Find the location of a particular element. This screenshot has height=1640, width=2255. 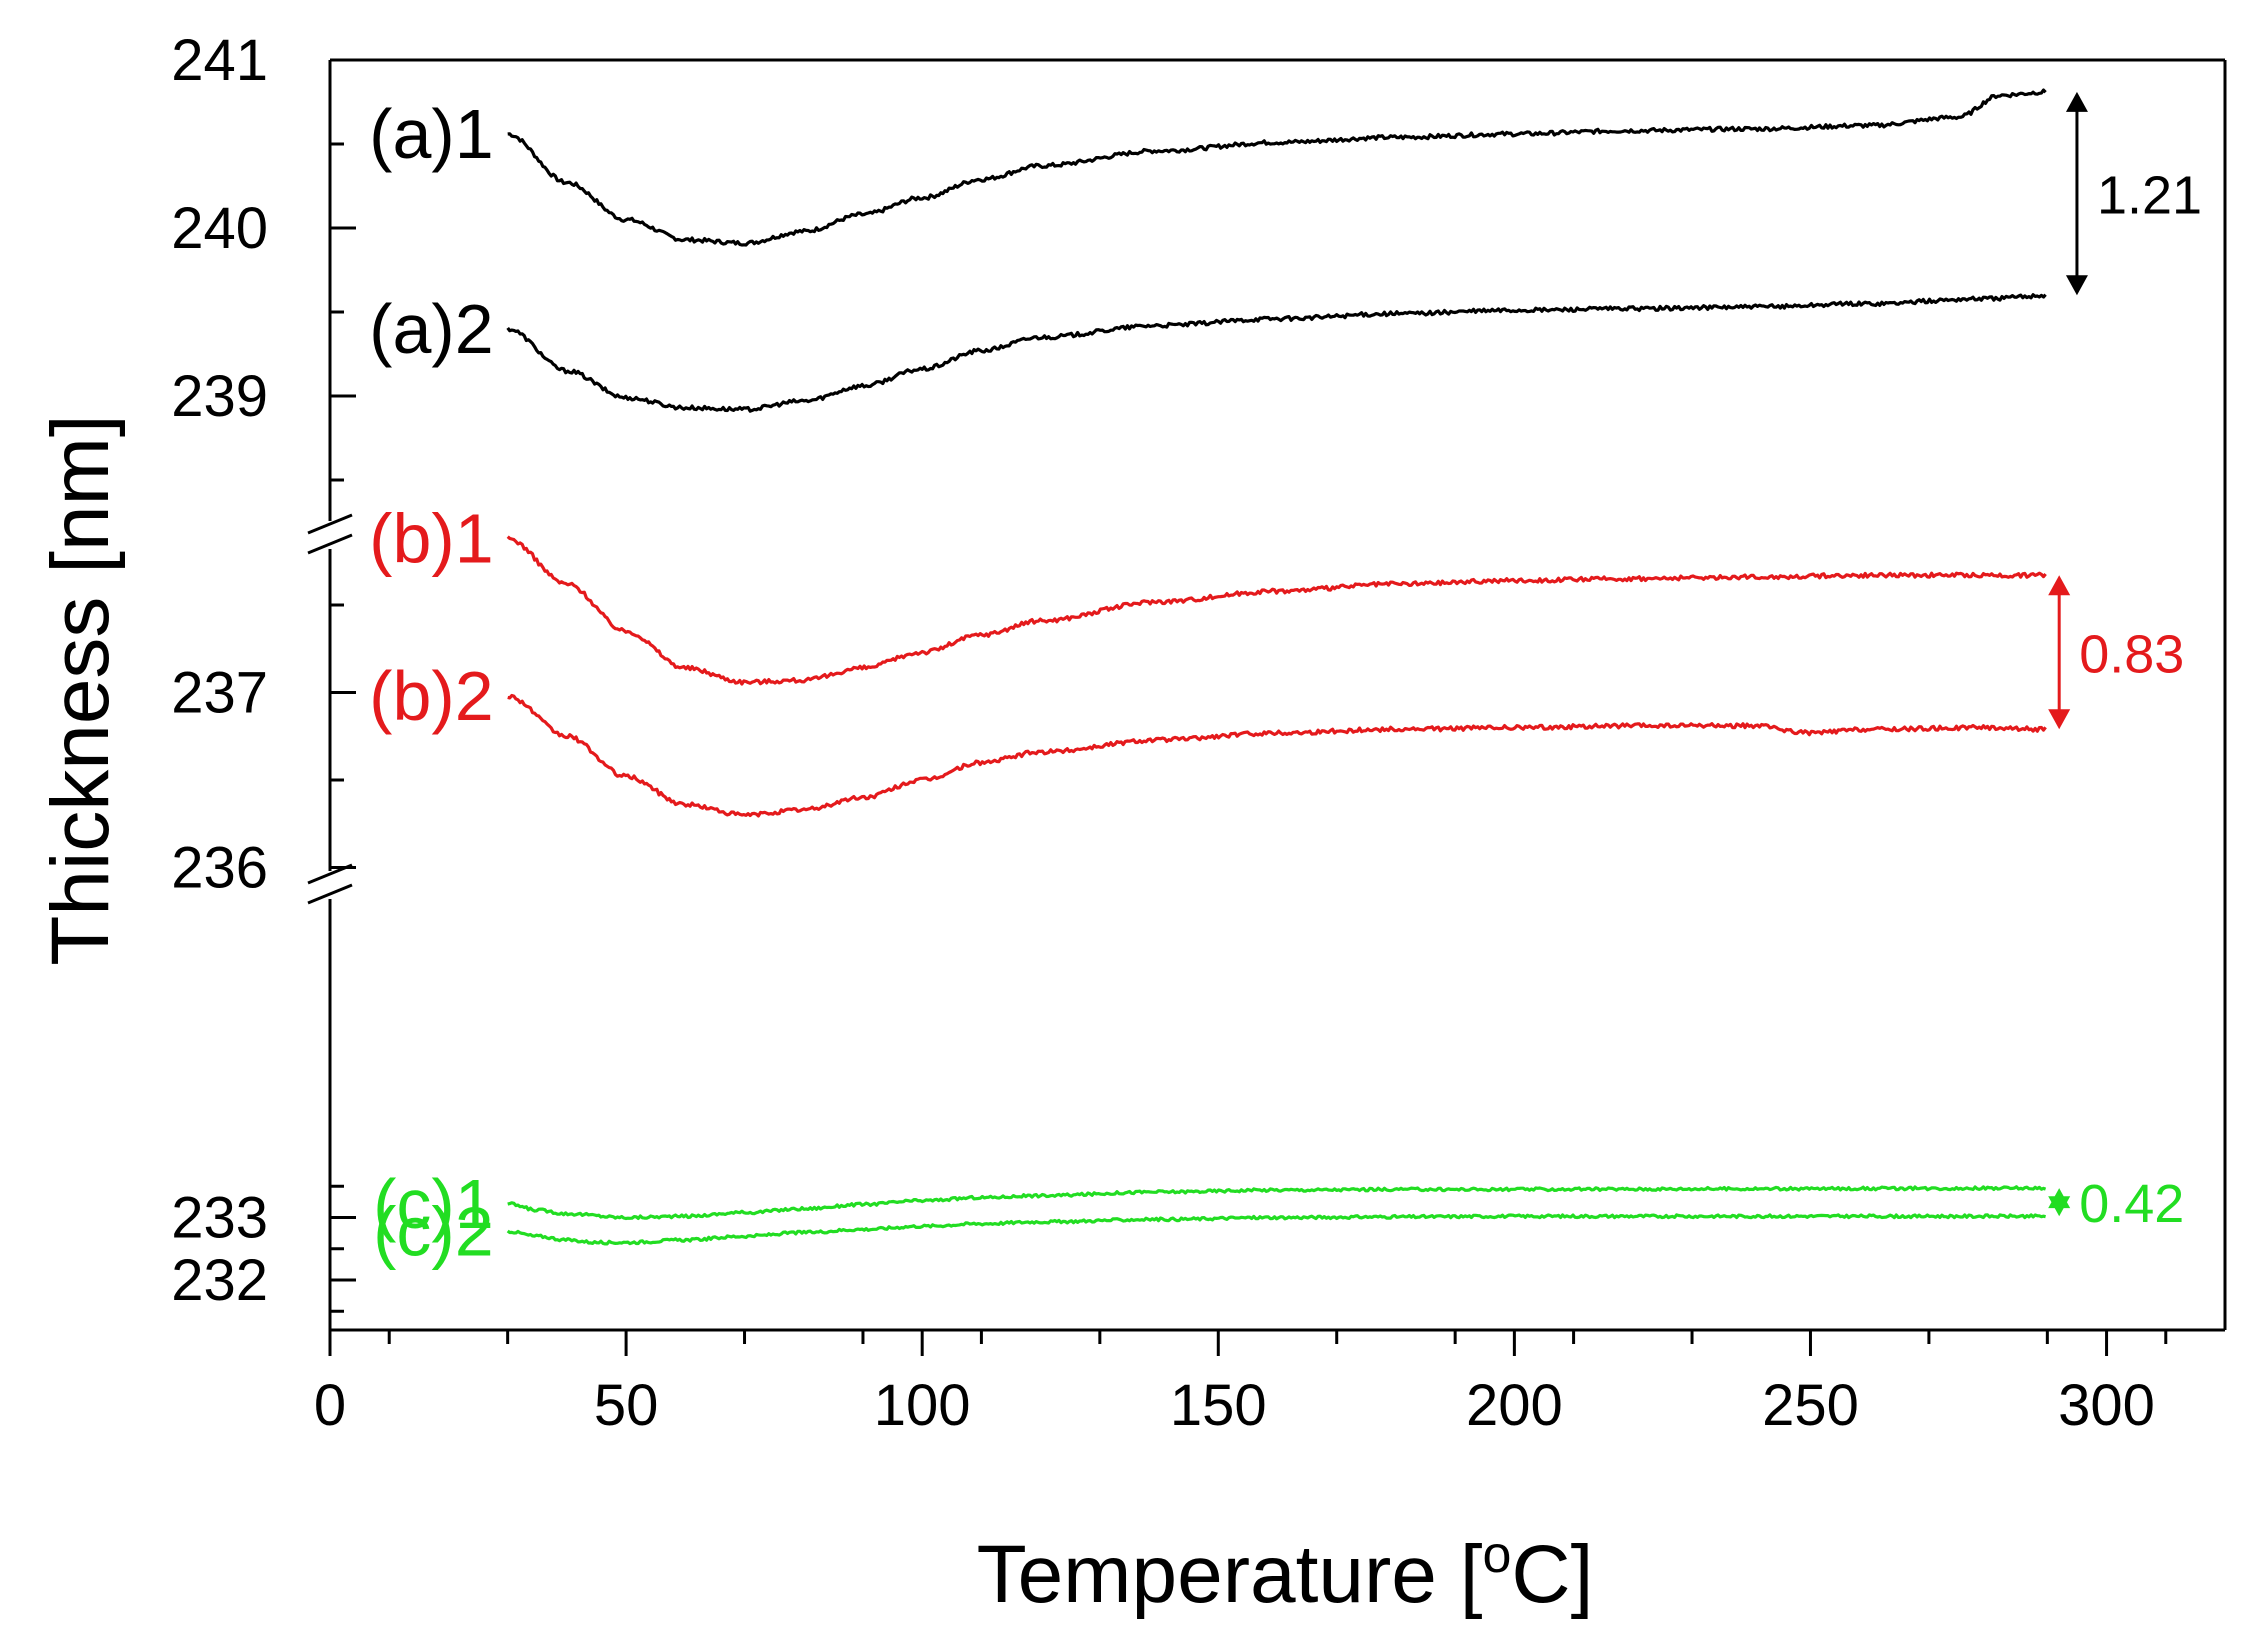

series-label-b2: (b)2 is located at coordinates (431, 696).